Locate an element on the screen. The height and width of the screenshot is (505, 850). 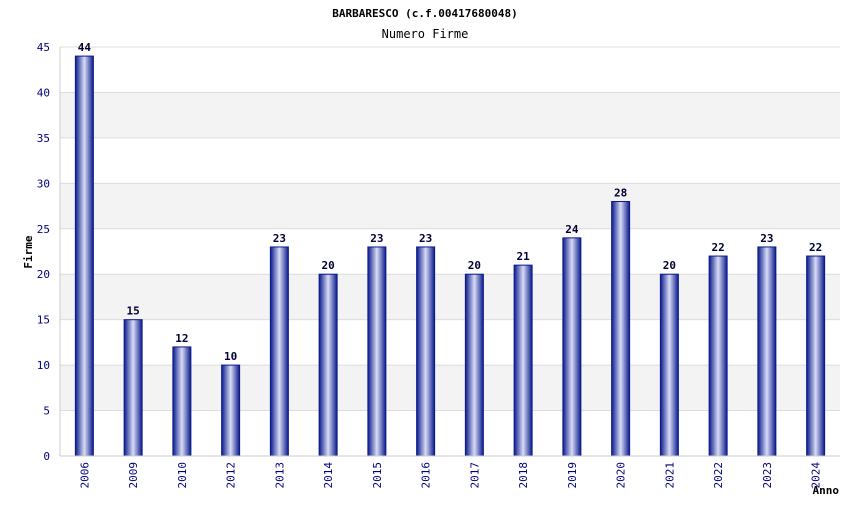
x-tick-label: 2006 is located at coordinates (84, 475).